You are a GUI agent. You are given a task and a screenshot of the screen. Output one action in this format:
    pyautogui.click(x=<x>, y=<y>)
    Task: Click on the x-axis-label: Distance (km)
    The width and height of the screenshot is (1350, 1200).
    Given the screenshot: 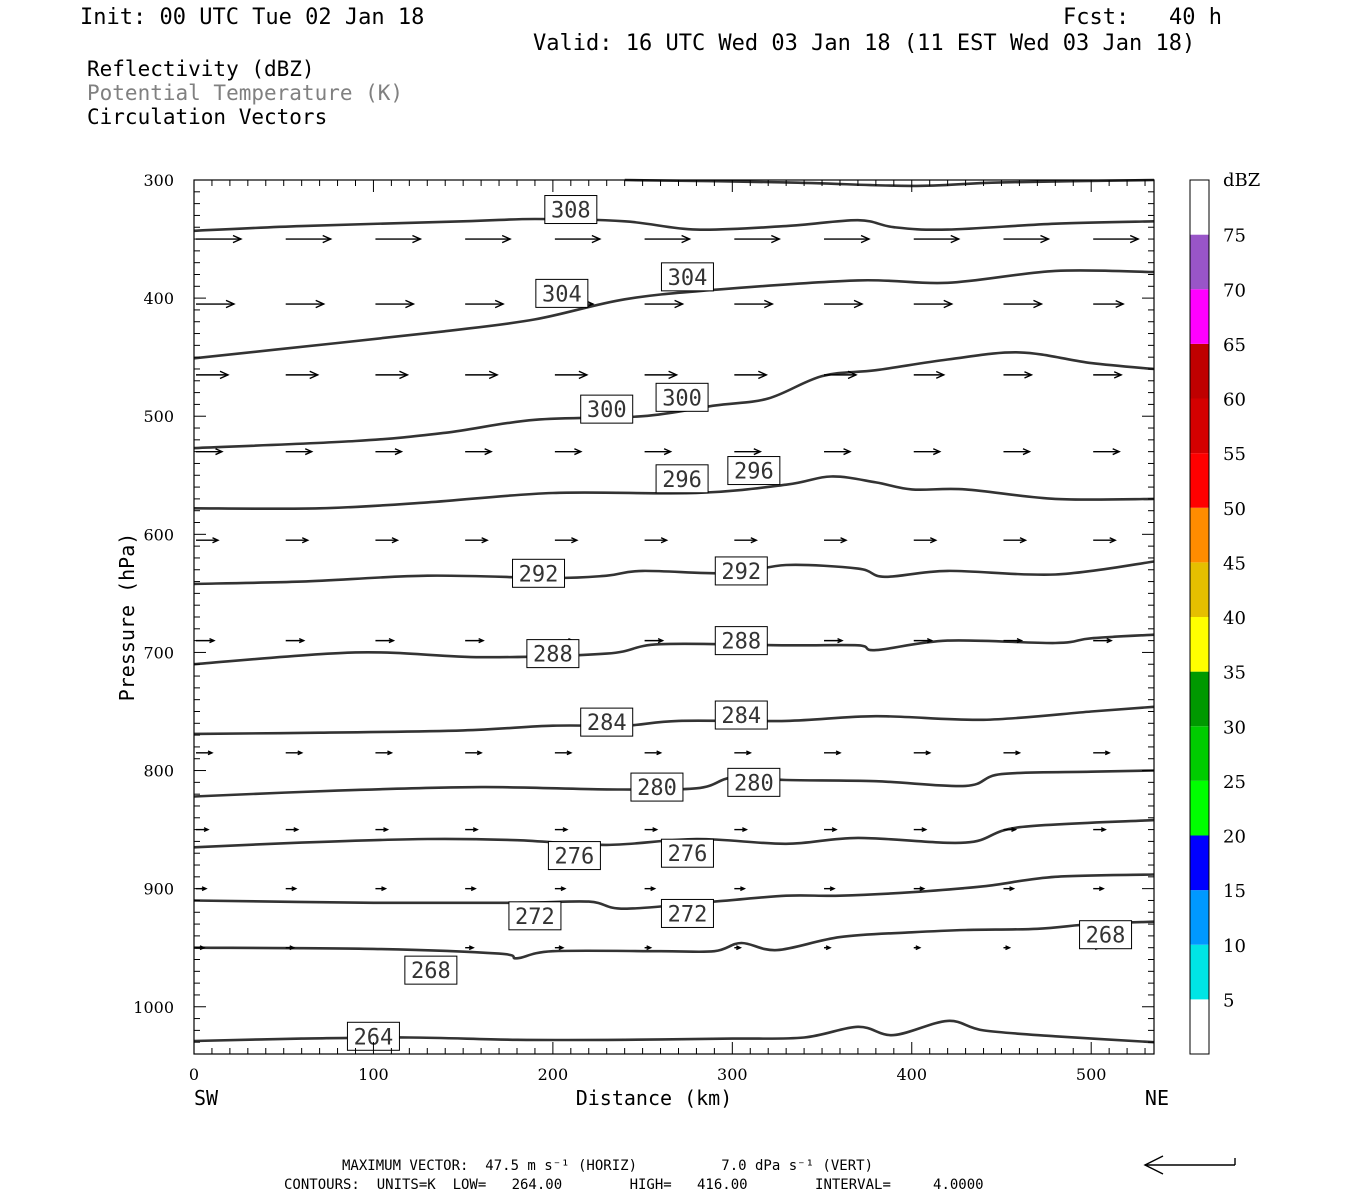 What is the action you would take?
    pyautogui.click(x=654, y=1098)
    